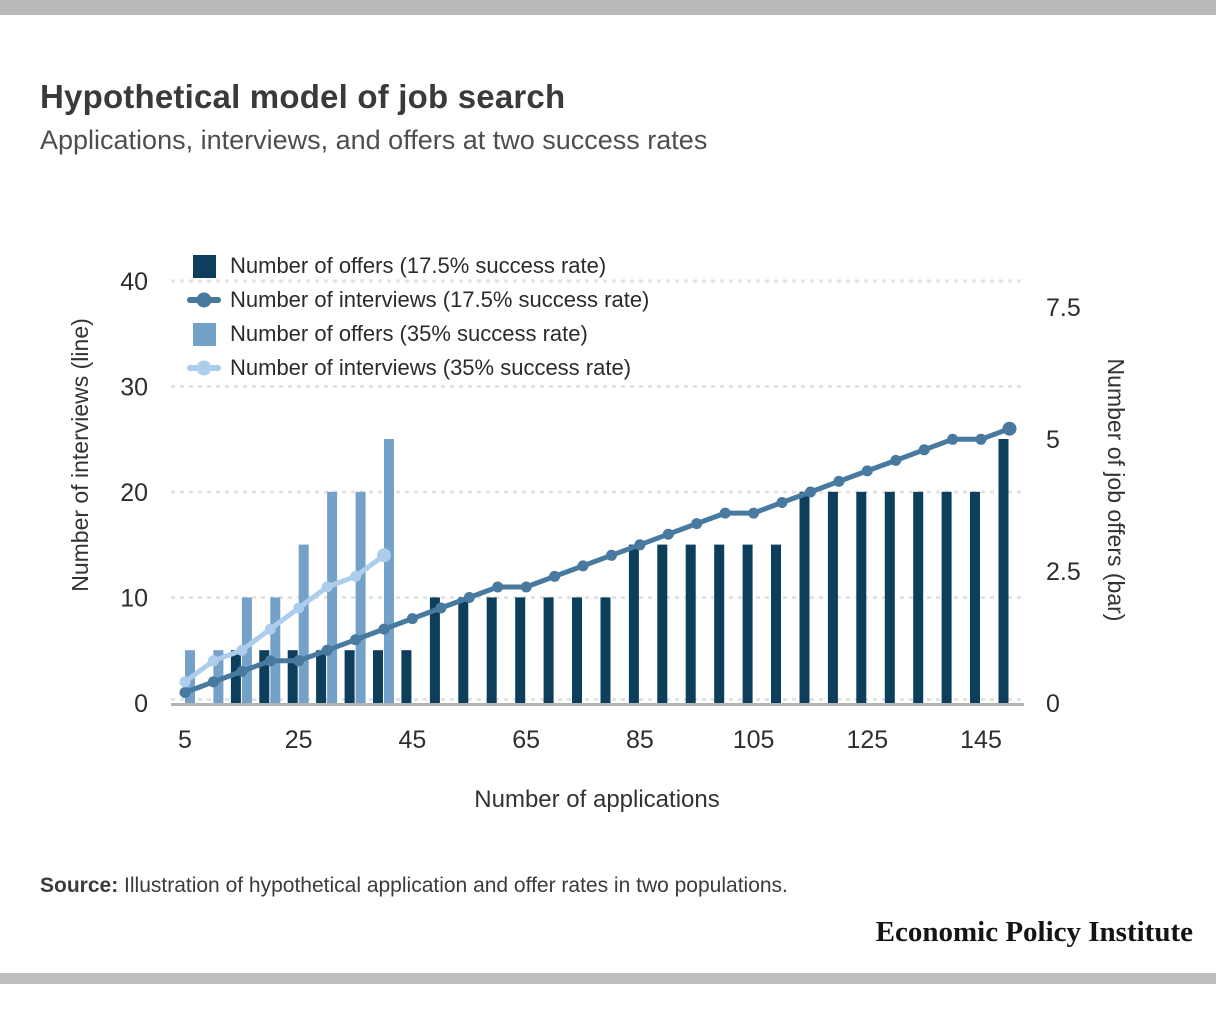 Image resolution: width=1216 pixels, height=1024 pixels. I want to click on x-axis-tick: 85, so click(640, 740).